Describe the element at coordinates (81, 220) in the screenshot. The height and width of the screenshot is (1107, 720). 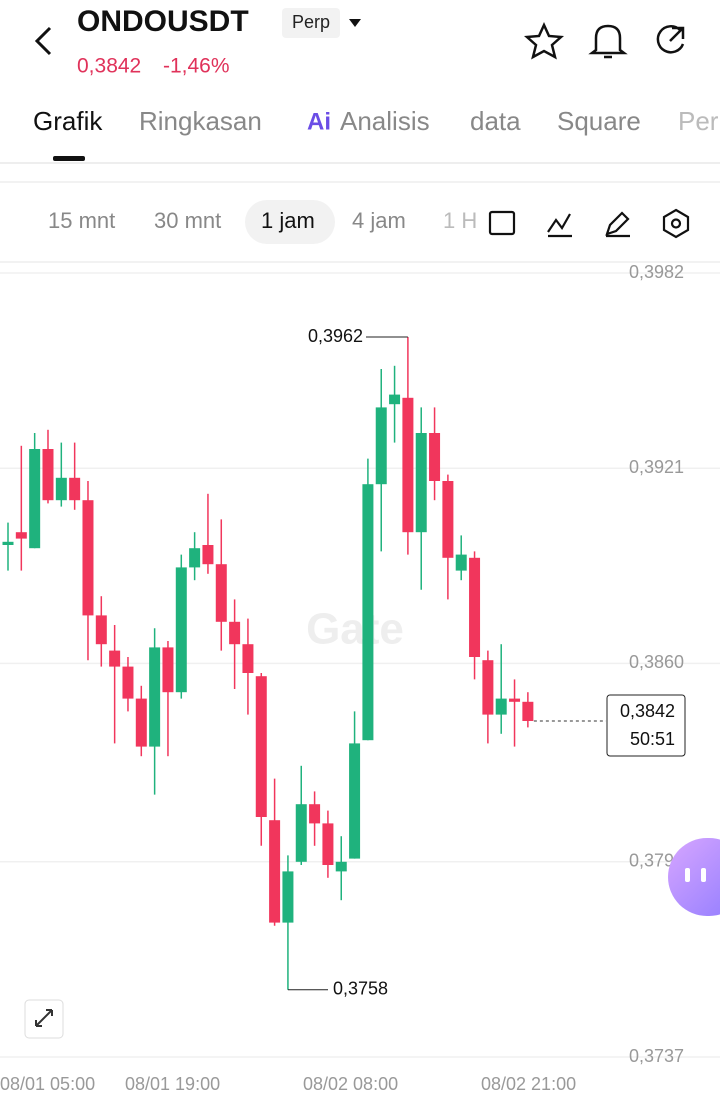
I see `interval: 15 mnt` at that location.